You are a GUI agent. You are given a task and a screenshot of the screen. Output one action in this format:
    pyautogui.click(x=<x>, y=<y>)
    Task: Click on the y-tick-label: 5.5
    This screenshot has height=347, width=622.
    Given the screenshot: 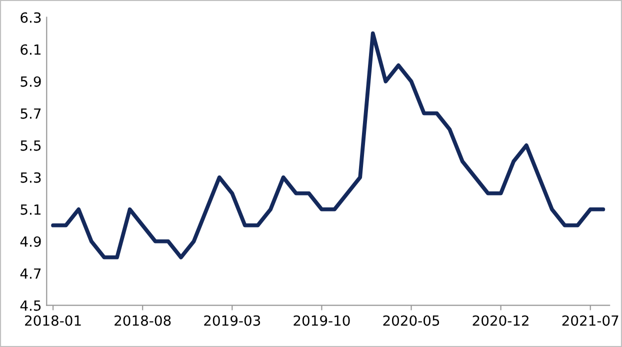 What is the action you would take?
    pyautogui.click(x=30, y=145)
    